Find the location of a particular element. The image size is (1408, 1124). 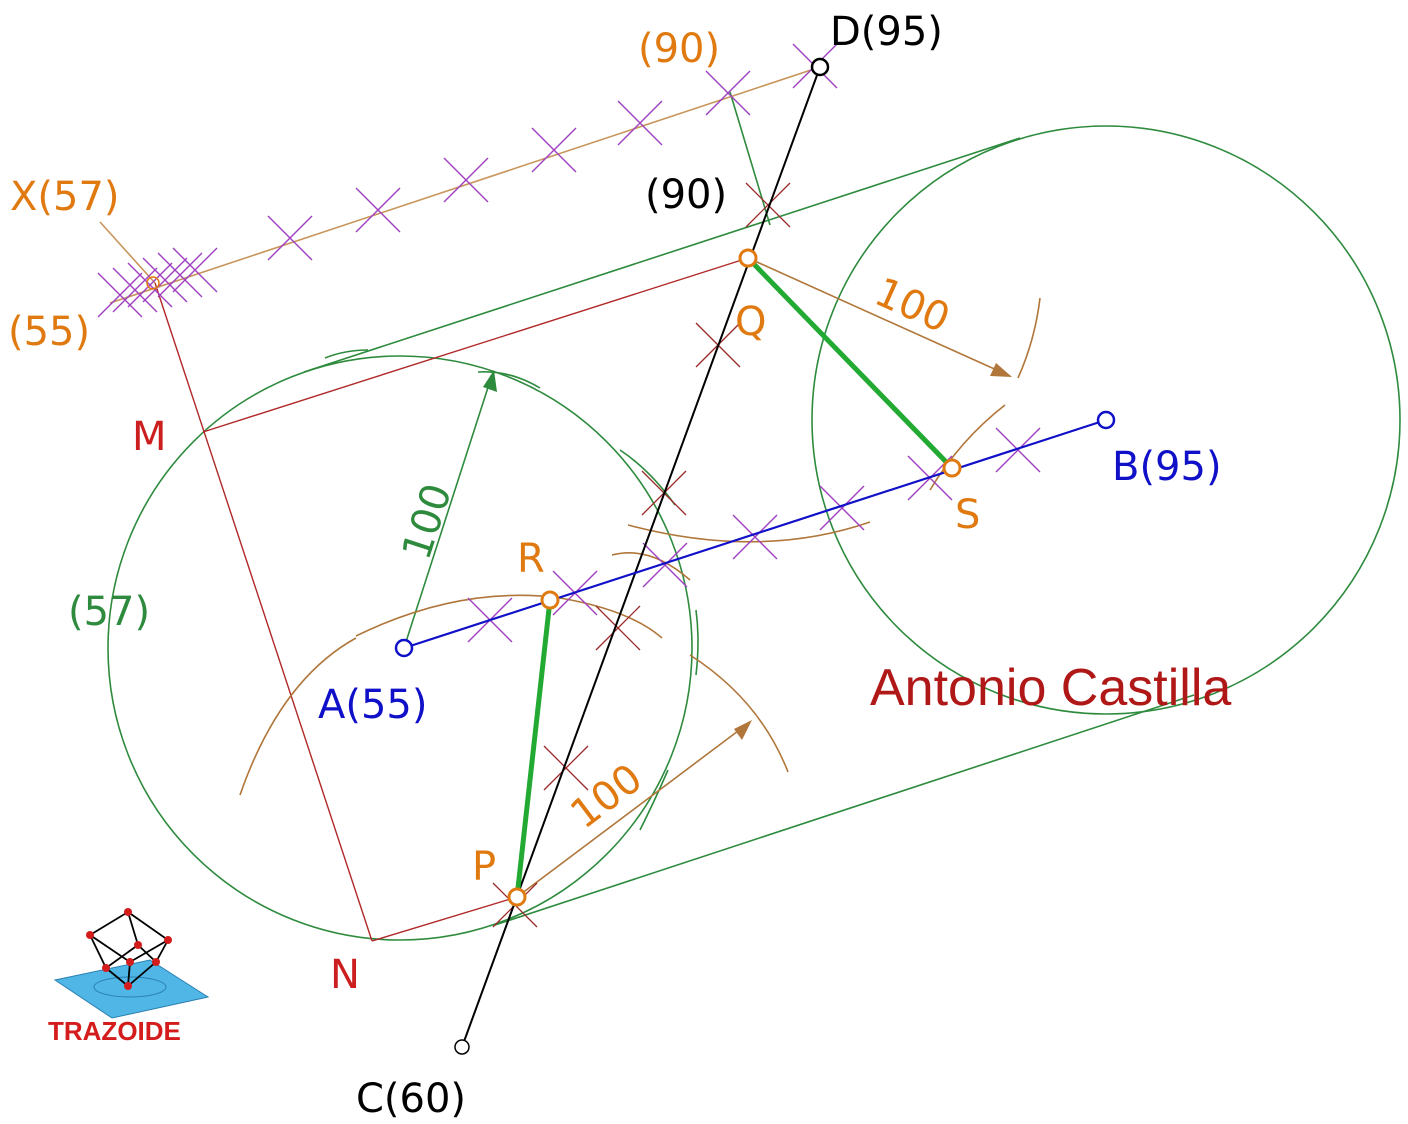

segment-q-s is located at coordinates (850, 363).